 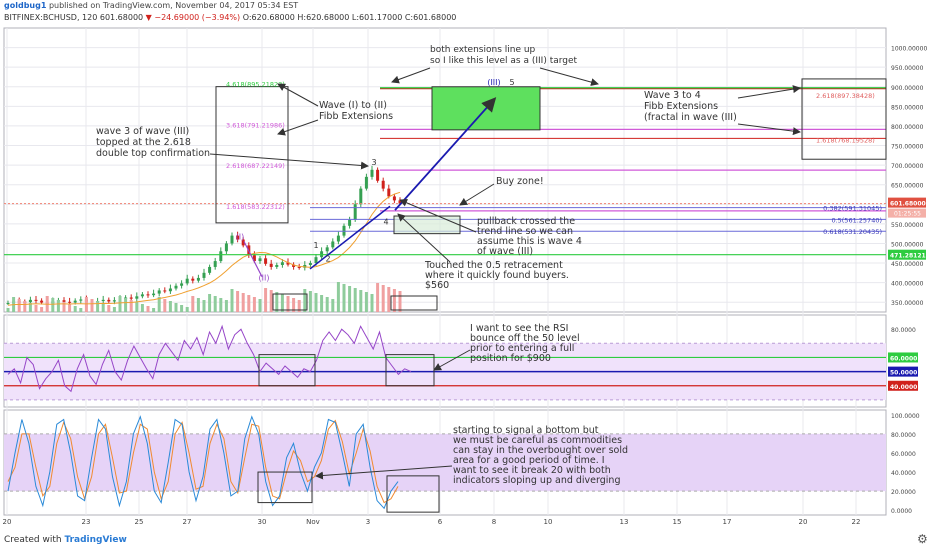 What do you see at coordinates (255, 85) in the screenshot?
I see `fib-left-label: 4.618(895.21823)` at bounding box center [255, 85].